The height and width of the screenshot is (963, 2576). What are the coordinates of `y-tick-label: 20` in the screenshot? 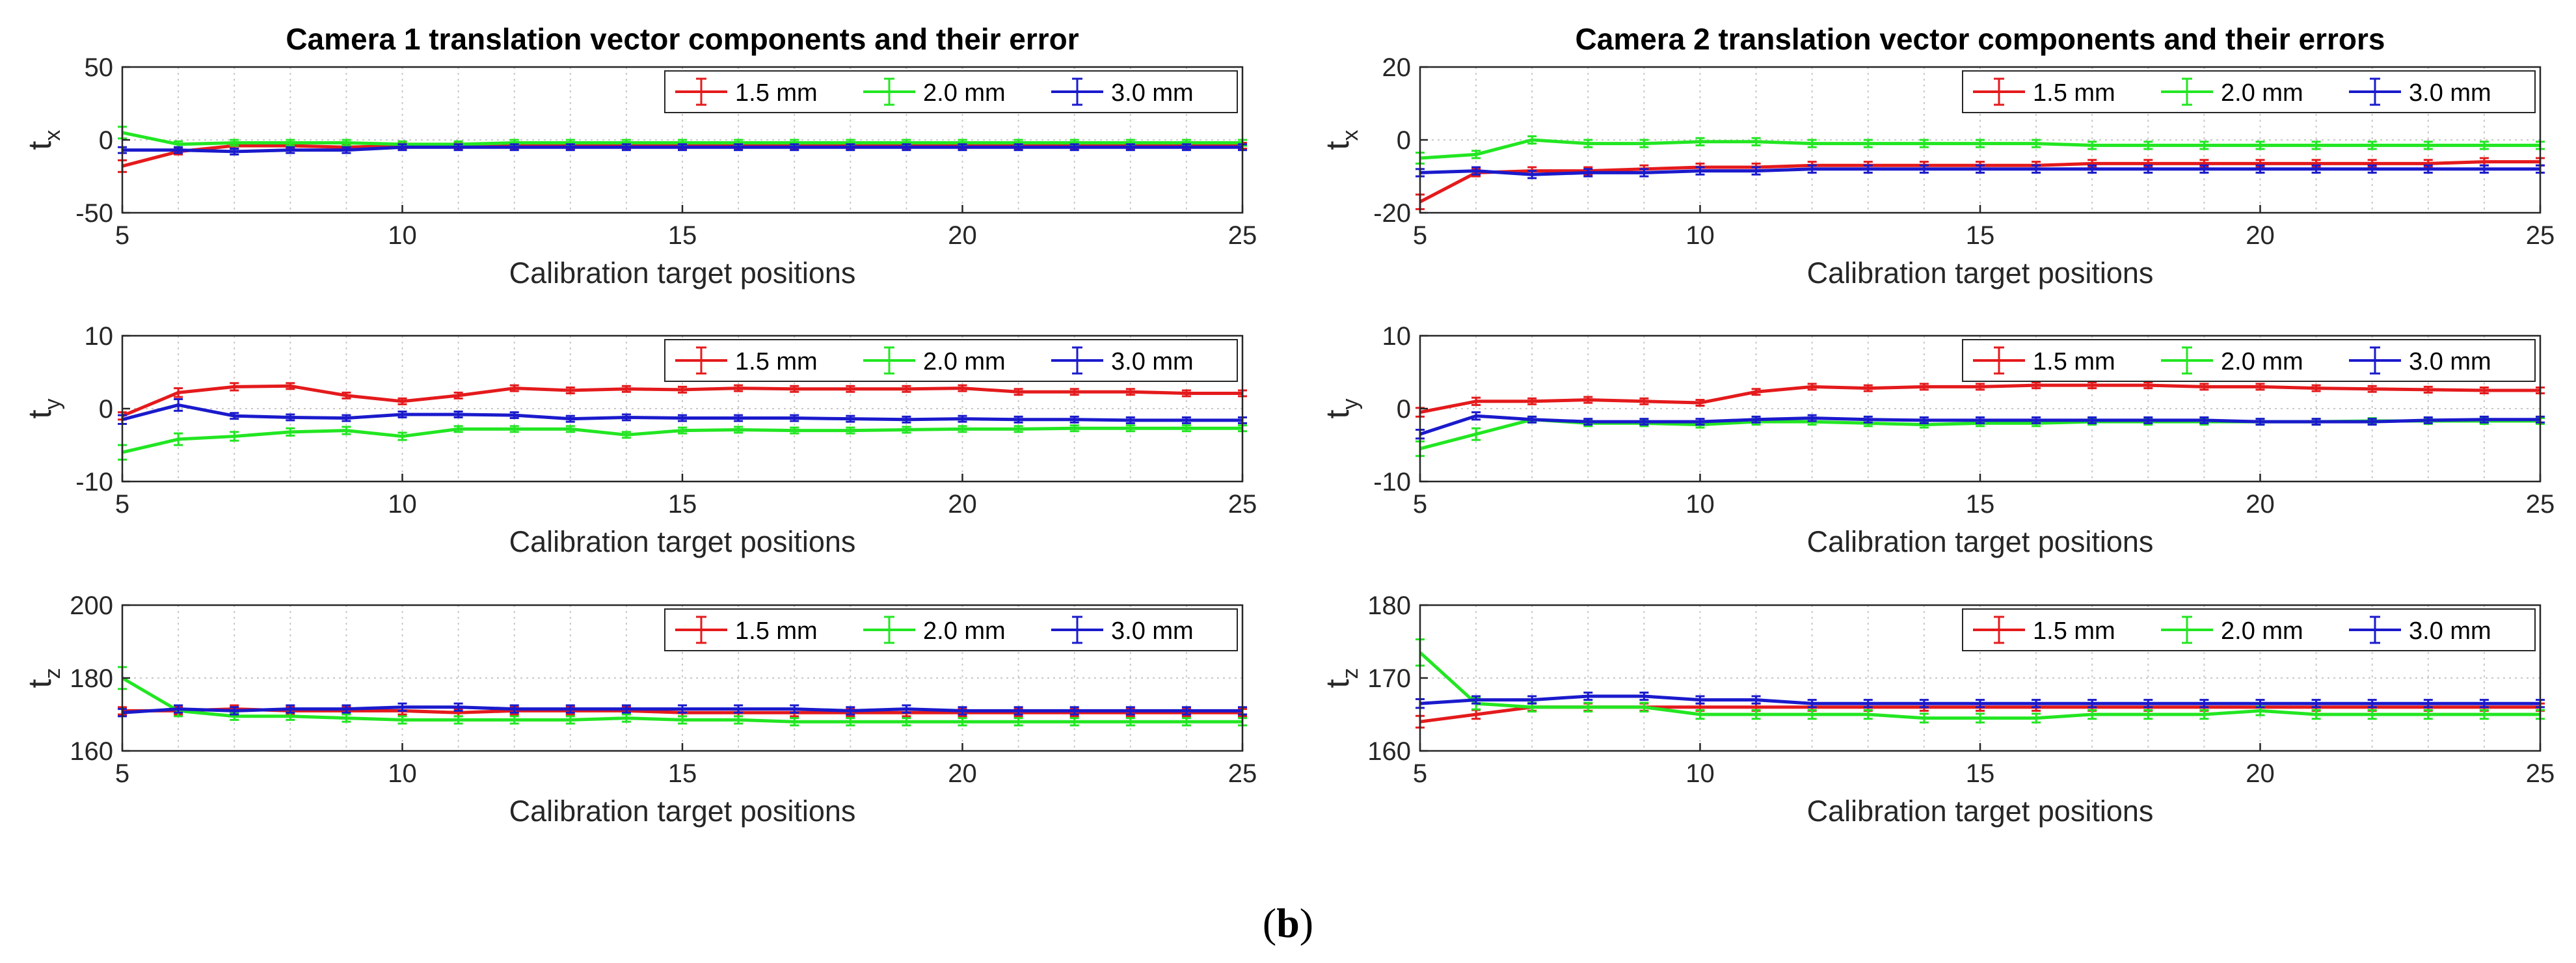 It's located at (1397, 67).